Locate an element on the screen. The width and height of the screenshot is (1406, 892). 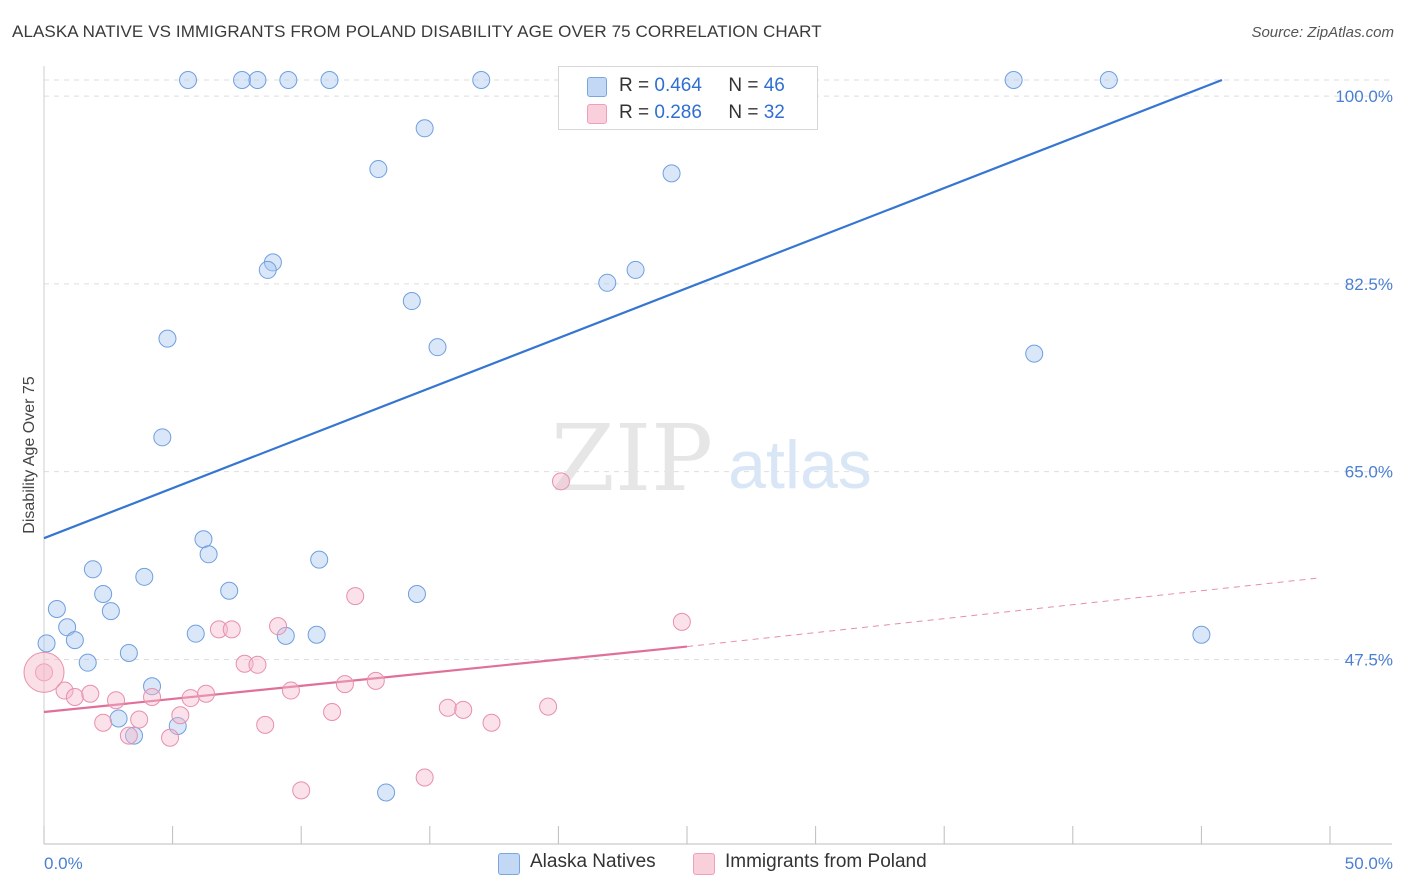
y-tick-label: 82.5% is located at coordinates (1369, 284).